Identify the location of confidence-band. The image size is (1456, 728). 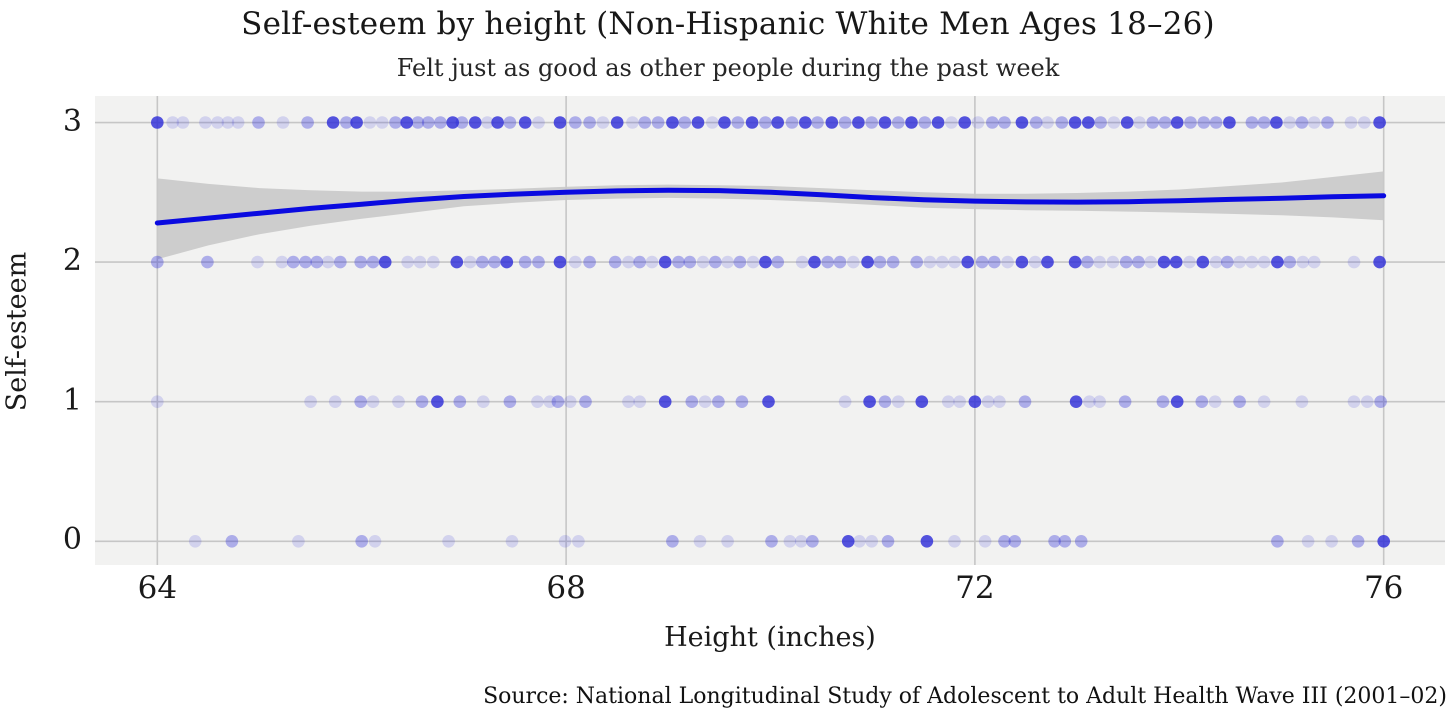
(770, 215).